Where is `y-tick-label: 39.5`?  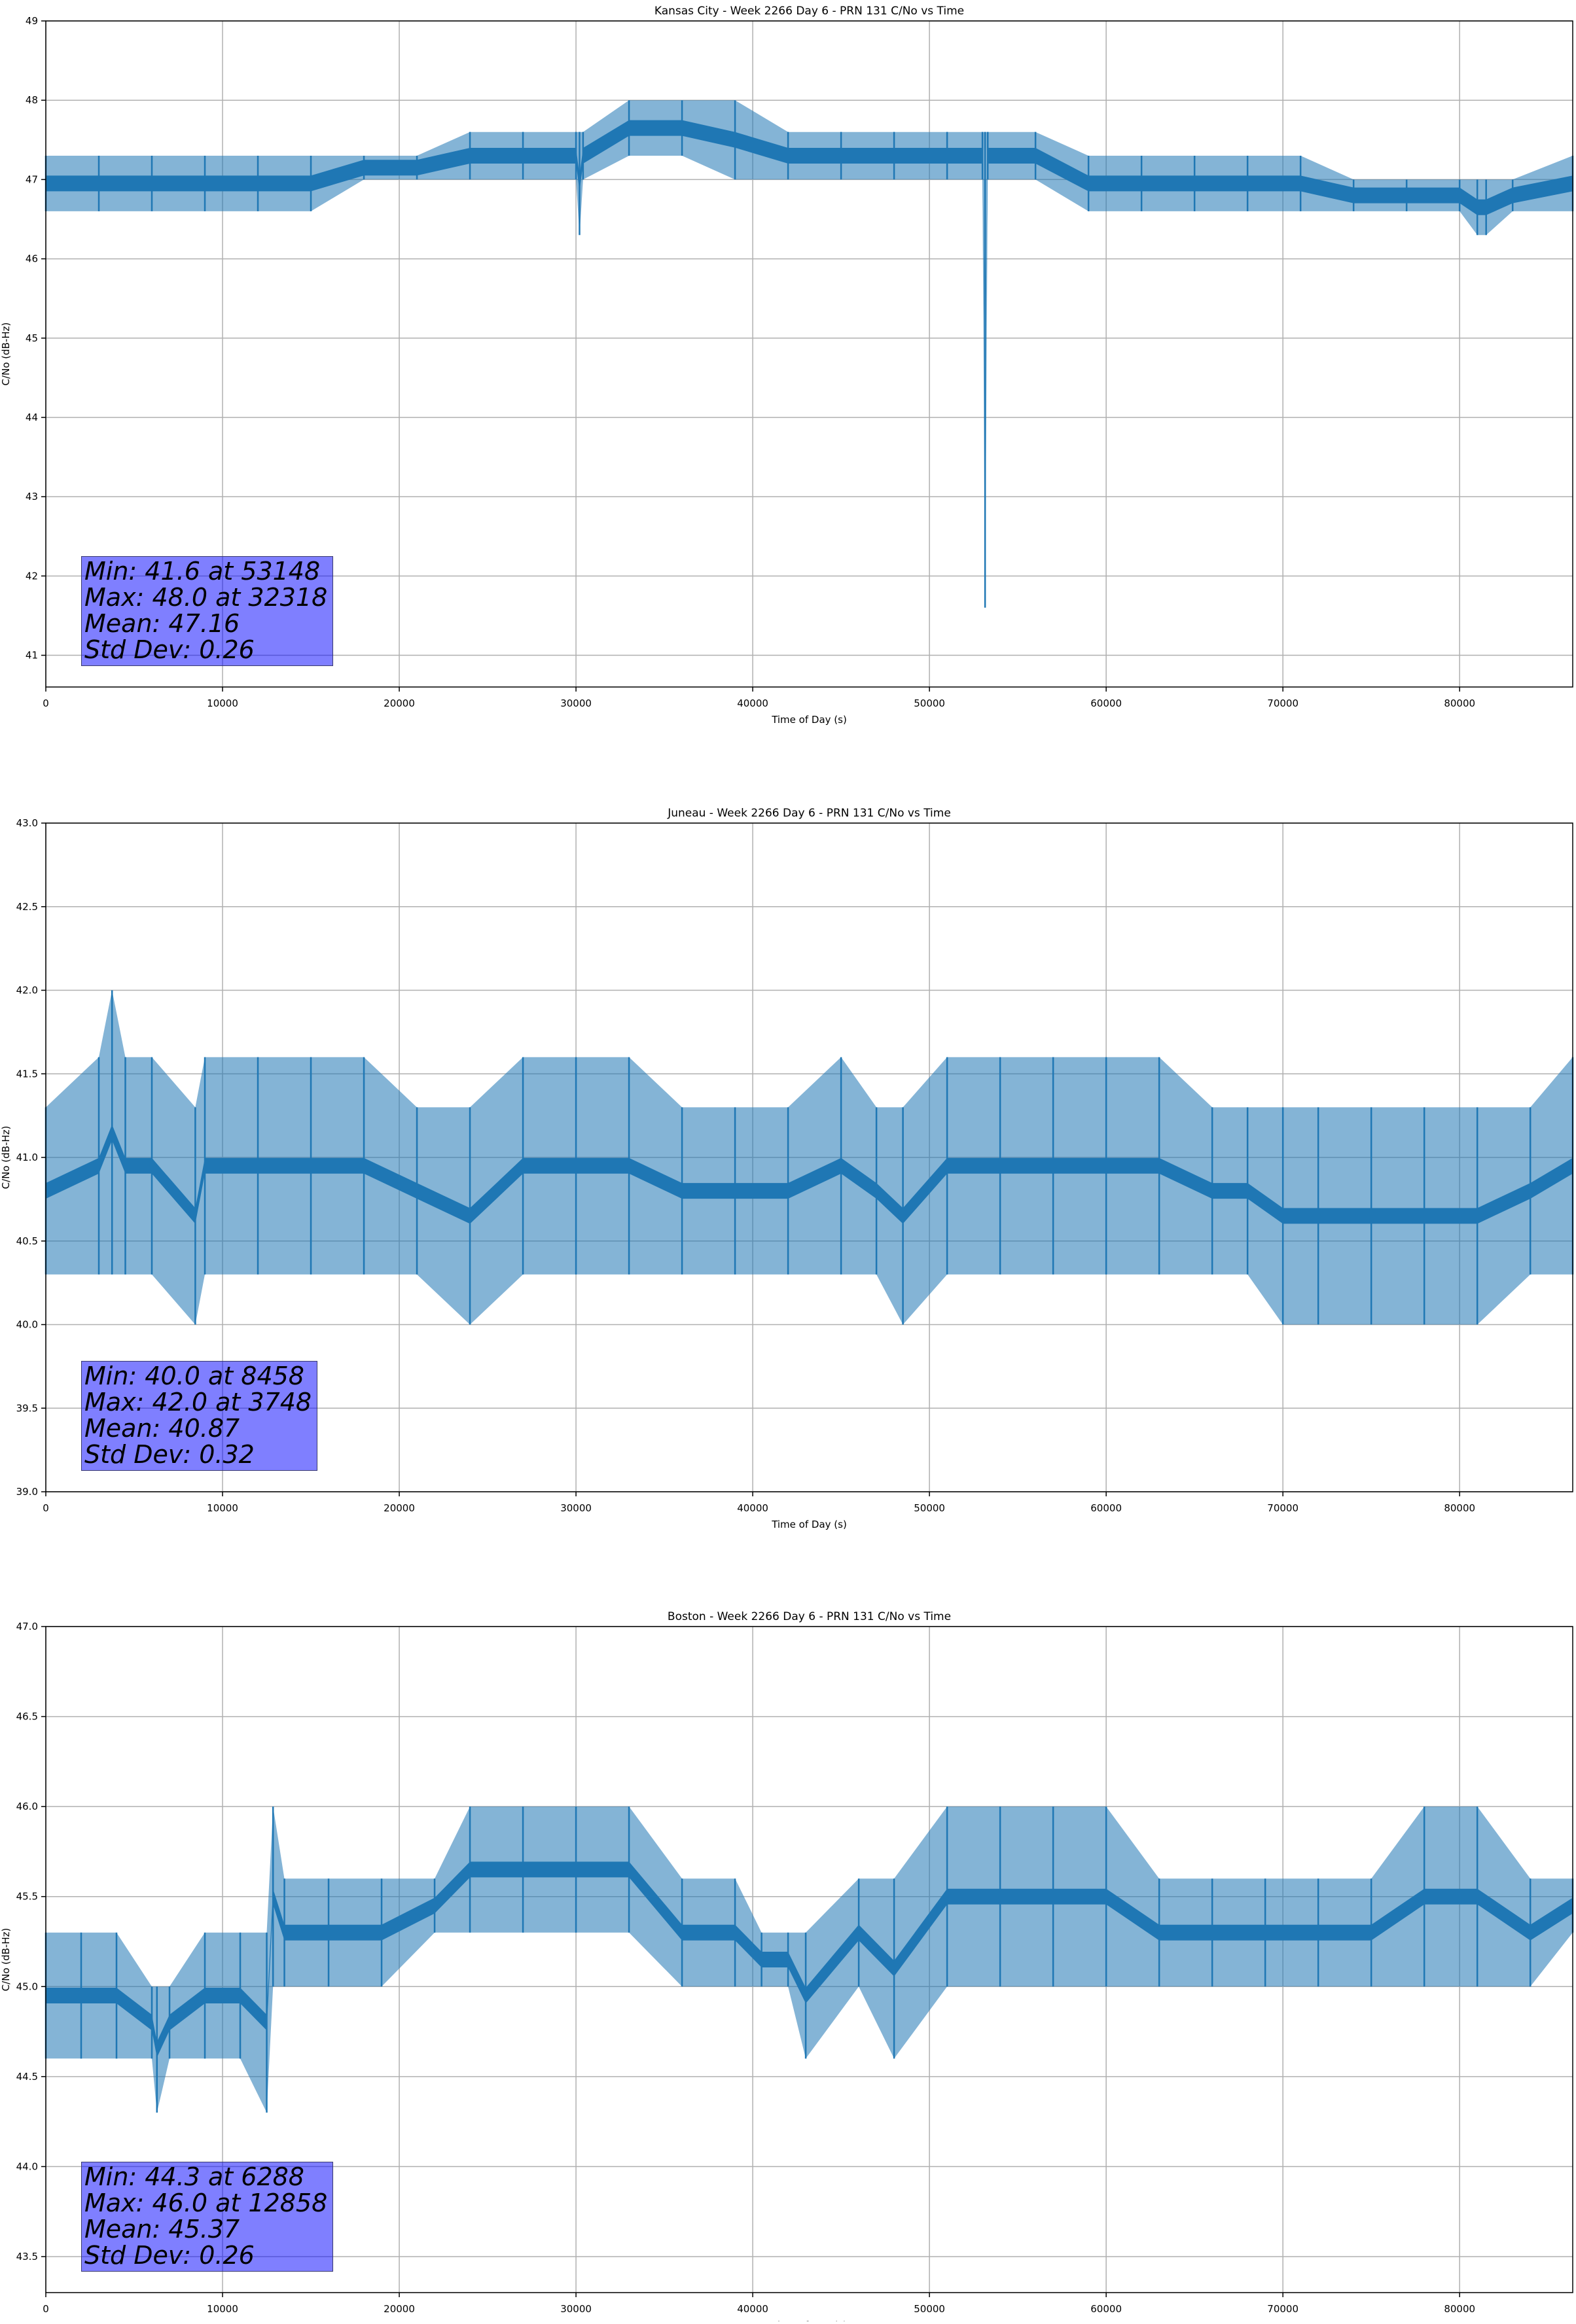 y-tick-label: 39.5 is located at coordinates (27, 1408).